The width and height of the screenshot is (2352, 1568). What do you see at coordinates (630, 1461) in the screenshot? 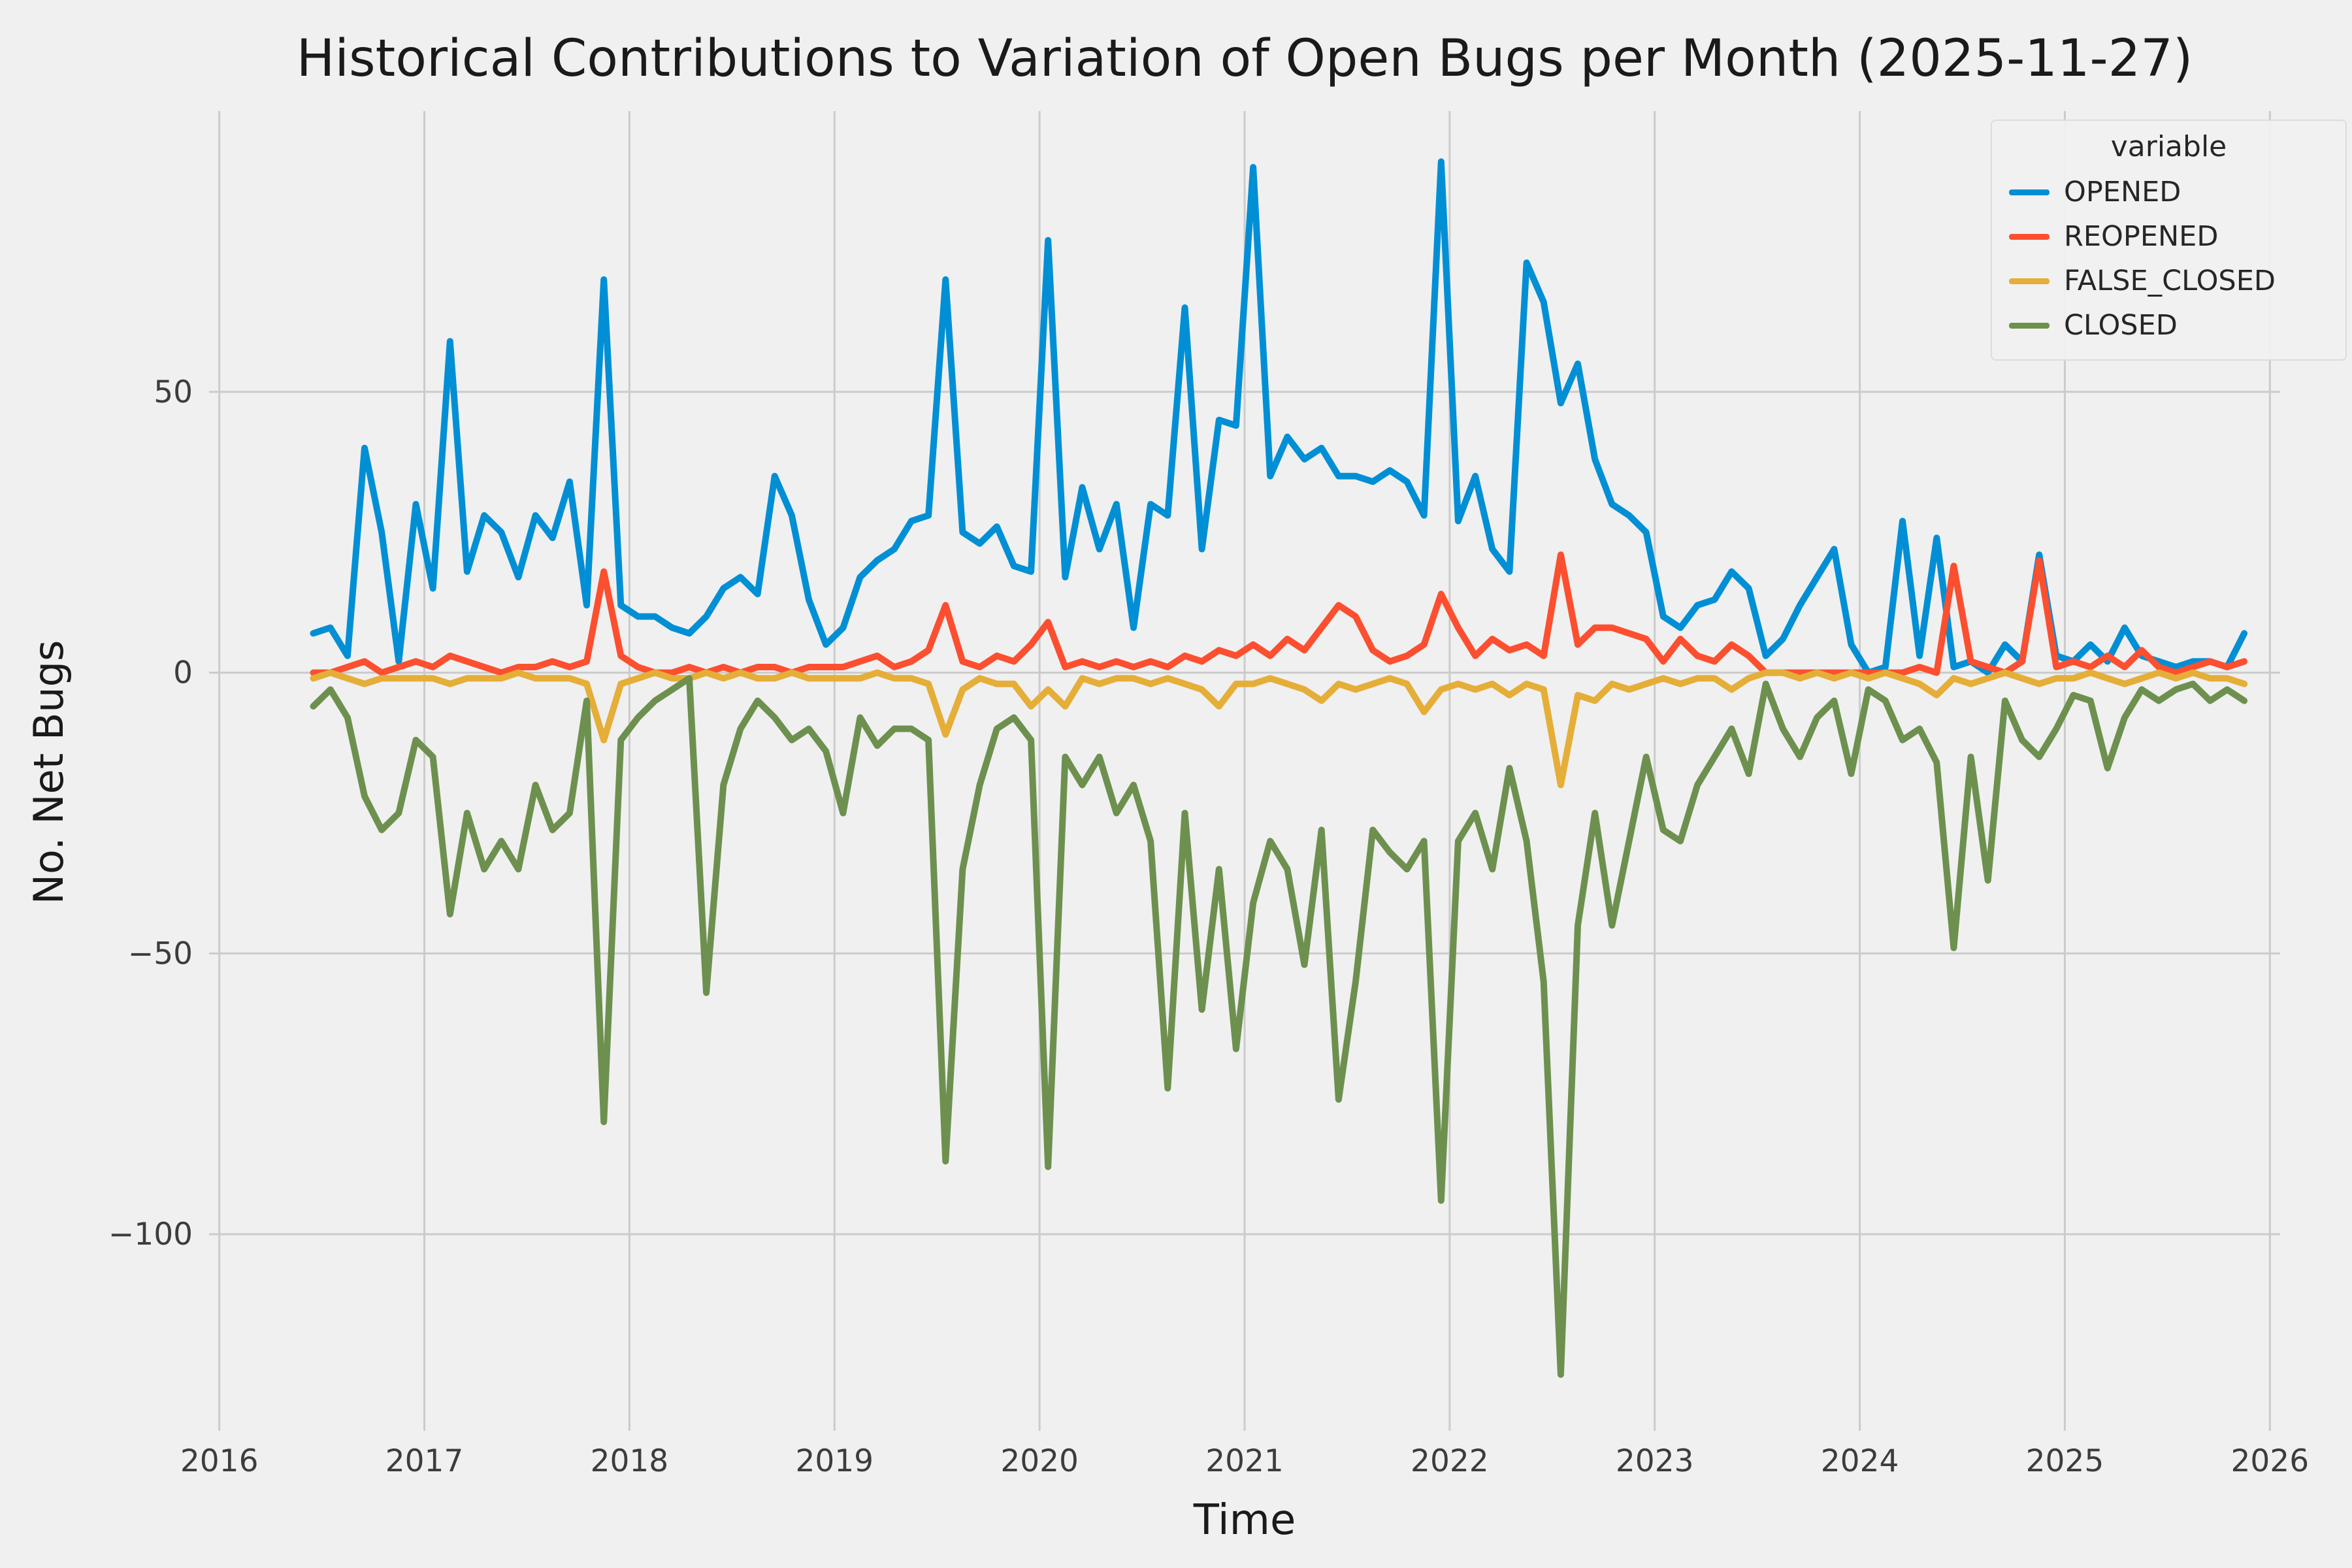
I see `x-tick-label: 2018` at bounding box center [630, 1461].